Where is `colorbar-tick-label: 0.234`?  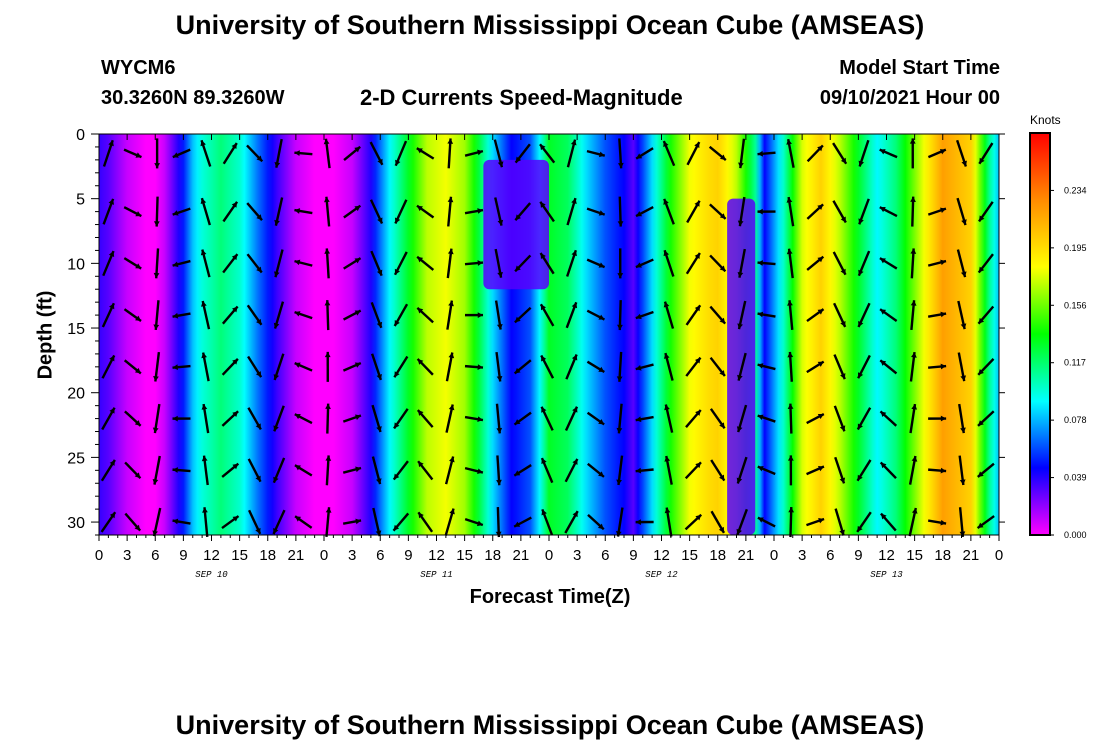 colorbar-tick-label: 0.234 is located at coordinates (1075, 190).